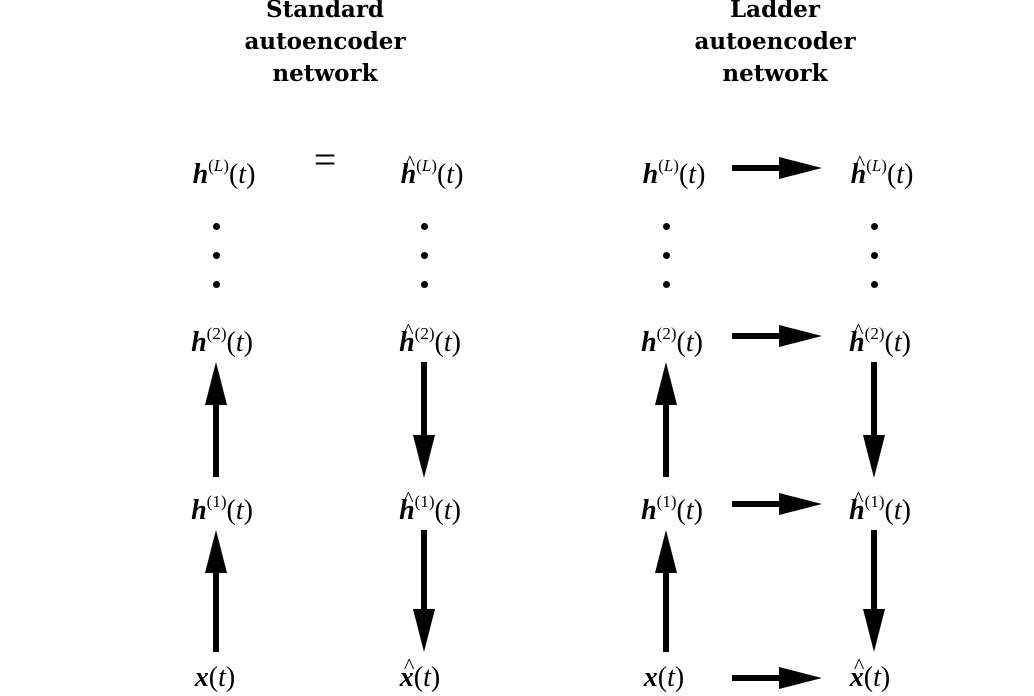 The height and width of the screenshot is (696, 1034). I want to click on ladder-encoder-top-label: h(L)(t), so click(674, 173).